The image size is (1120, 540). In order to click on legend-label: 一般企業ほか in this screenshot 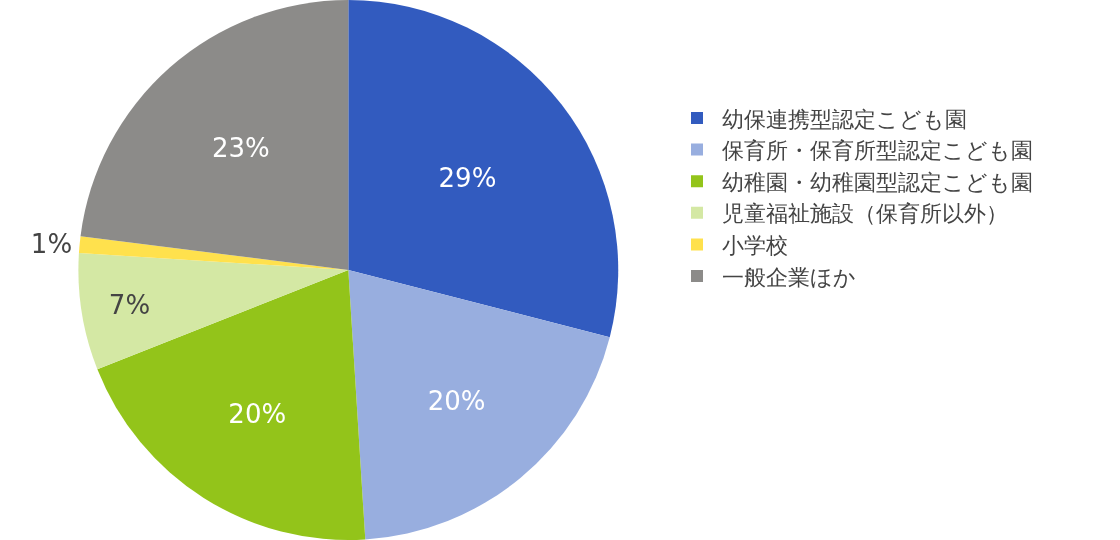, I will do `click(789, 277)`.